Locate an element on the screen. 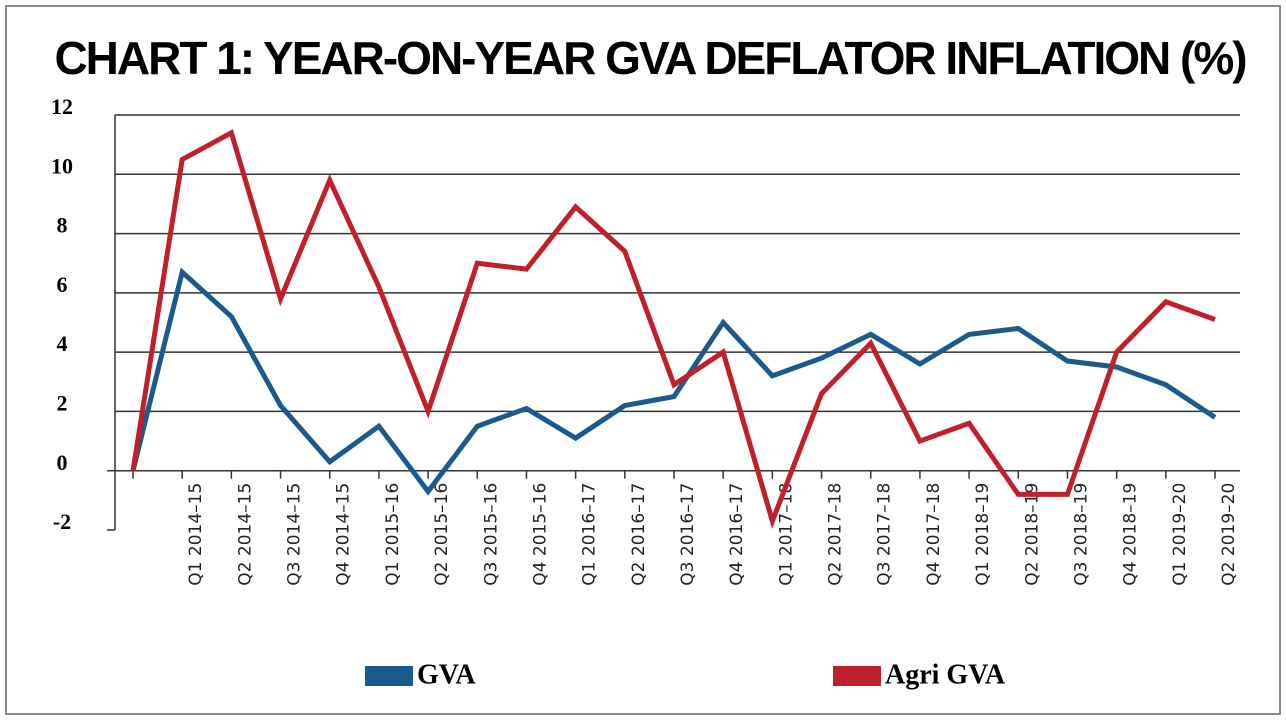 Image resolution: width=1286 pixels, height=720 pixels. x-tick-label: Q1 2017–18 is located at coordinates (786, 534).